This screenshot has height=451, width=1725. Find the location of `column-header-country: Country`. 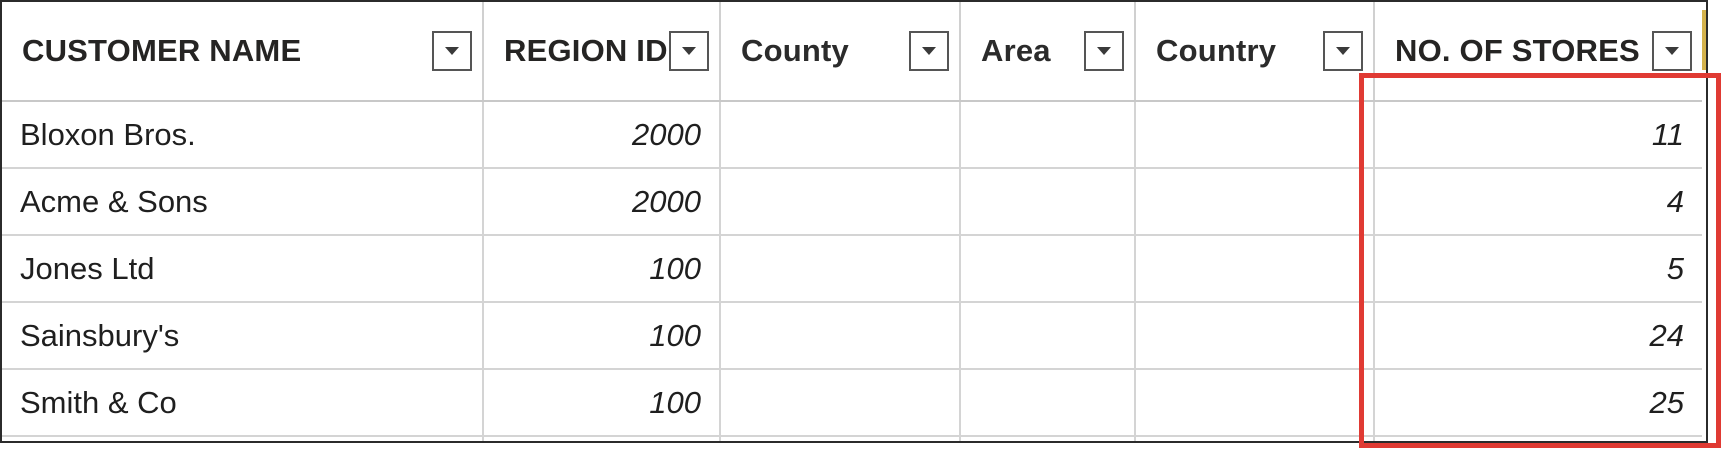

column-header-country: Country is located at coordinates (1255, 52).